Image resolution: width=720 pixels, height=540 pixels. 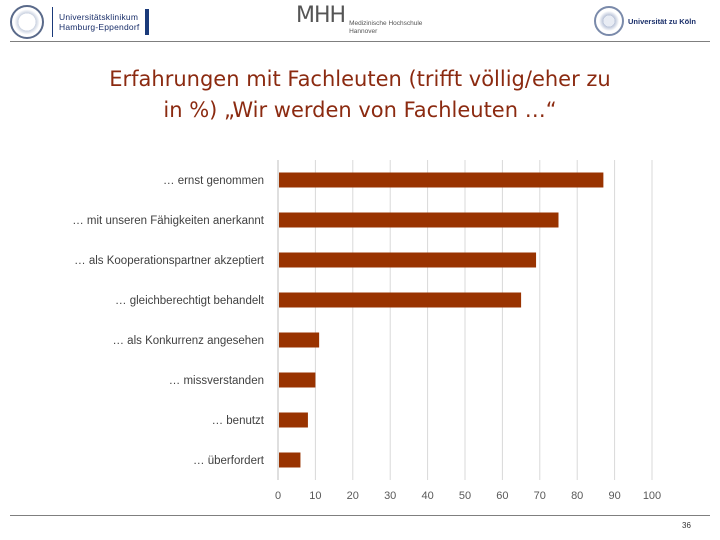 I want to click on uke-logo: Universitätsklinikum Hamburg-Eppendorf, so click(x=80, y=22).